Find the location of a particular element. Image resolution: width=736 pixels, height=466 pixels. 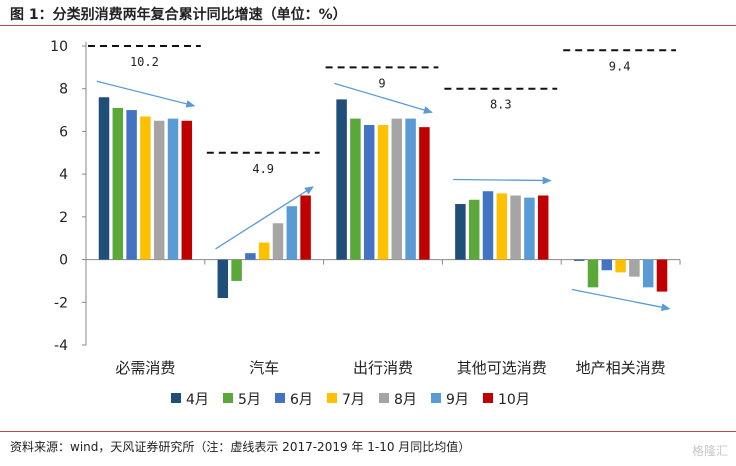

benchmark-label: 8.3 is located at coordinates (501, 105).